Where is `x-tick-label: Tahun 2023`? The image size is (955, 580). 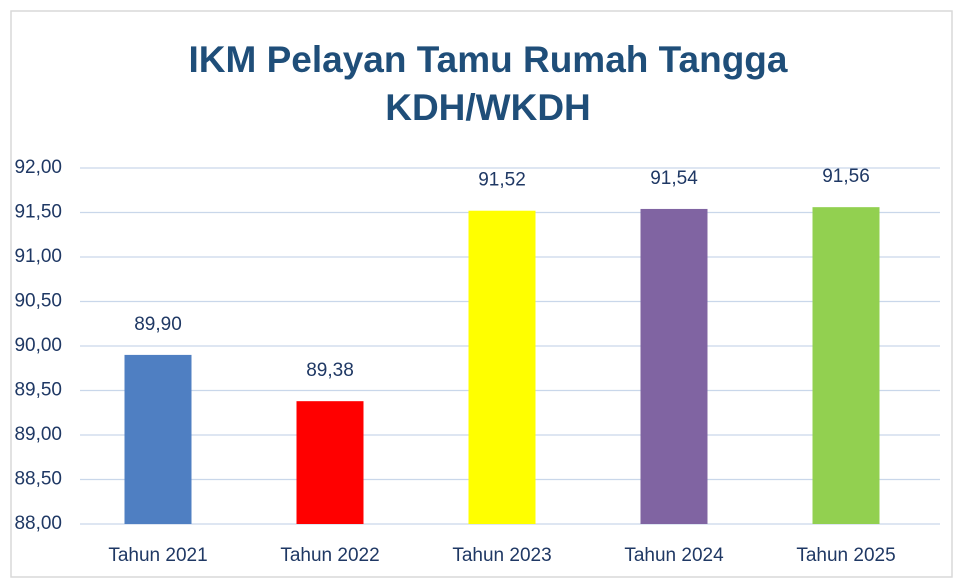
x-tick-label: Tahun 2023 is located at coordinates (501, 555).